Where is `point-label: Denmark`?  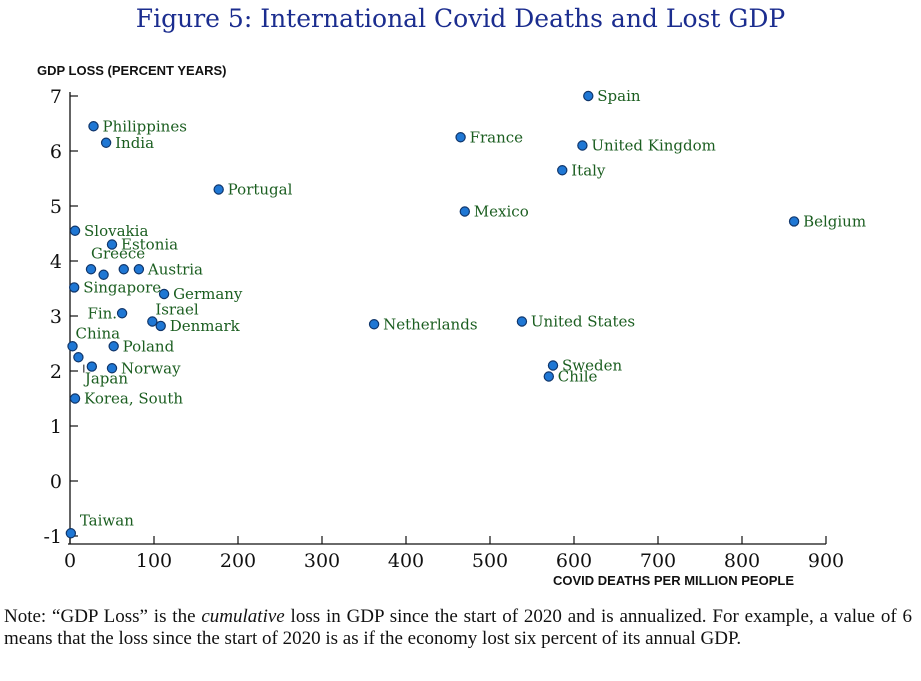 point-label: Denmark is located at coordinates (205, 326).